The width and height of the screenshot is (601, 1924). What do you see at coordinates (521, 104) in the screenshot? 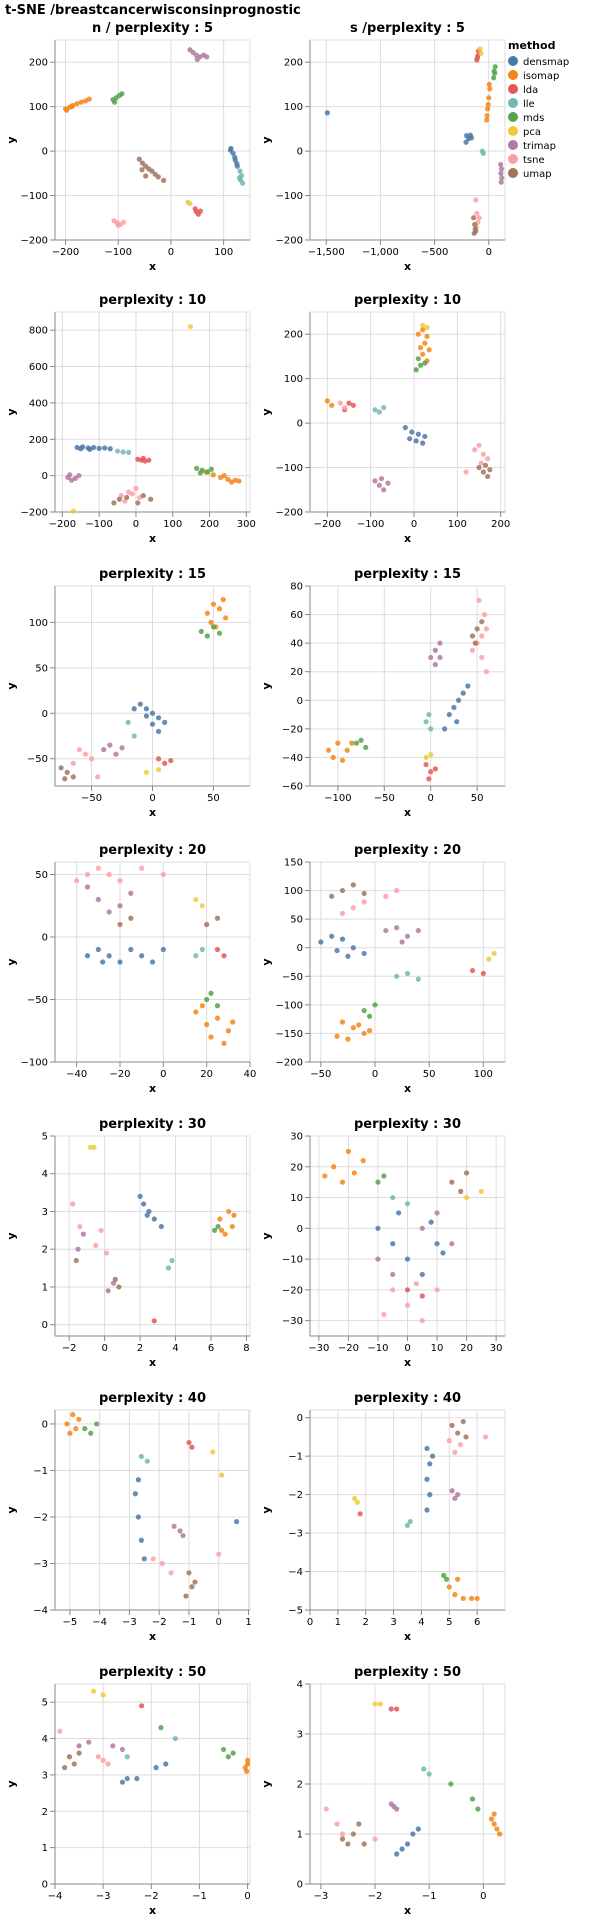
I see `legend-item-lle: lle` at bounding box center [521, 104].